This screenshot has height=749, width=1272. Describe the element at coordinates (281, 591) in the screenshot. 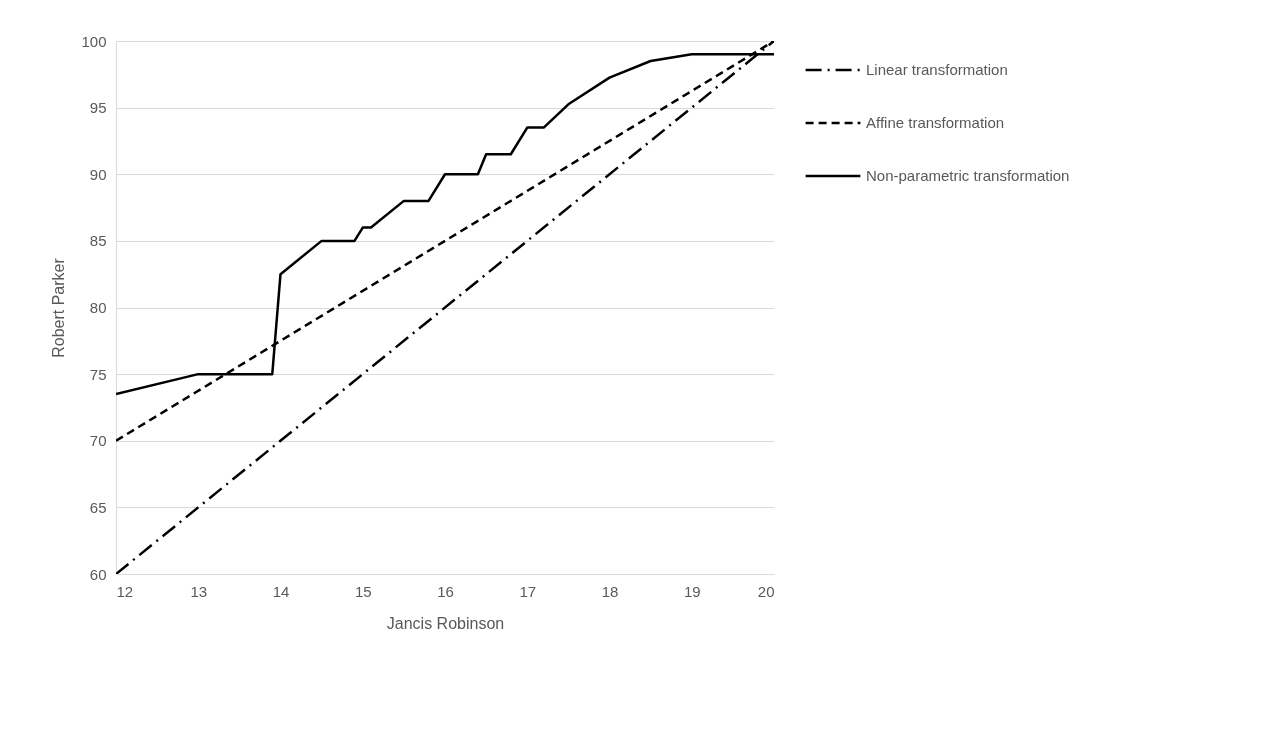

I see `x-tick-label: 14` at that location.